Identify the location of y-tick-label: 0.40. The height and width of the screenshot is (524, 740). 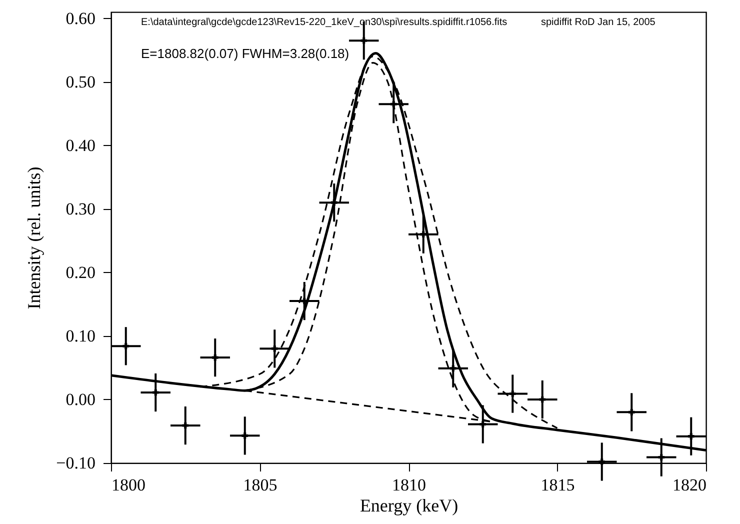
(81, 145).